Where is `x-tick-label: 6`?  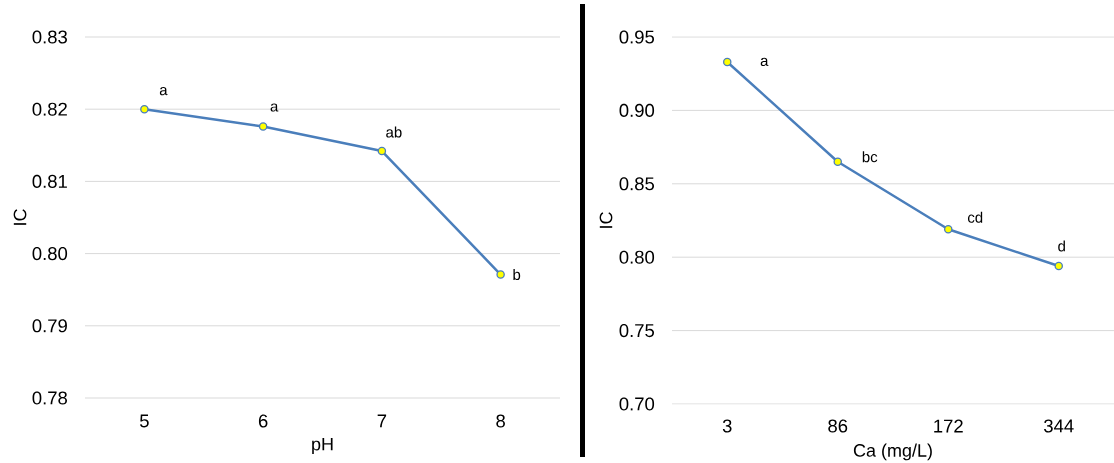
x-tick-label: 6 is located at coordinates (263, 421).